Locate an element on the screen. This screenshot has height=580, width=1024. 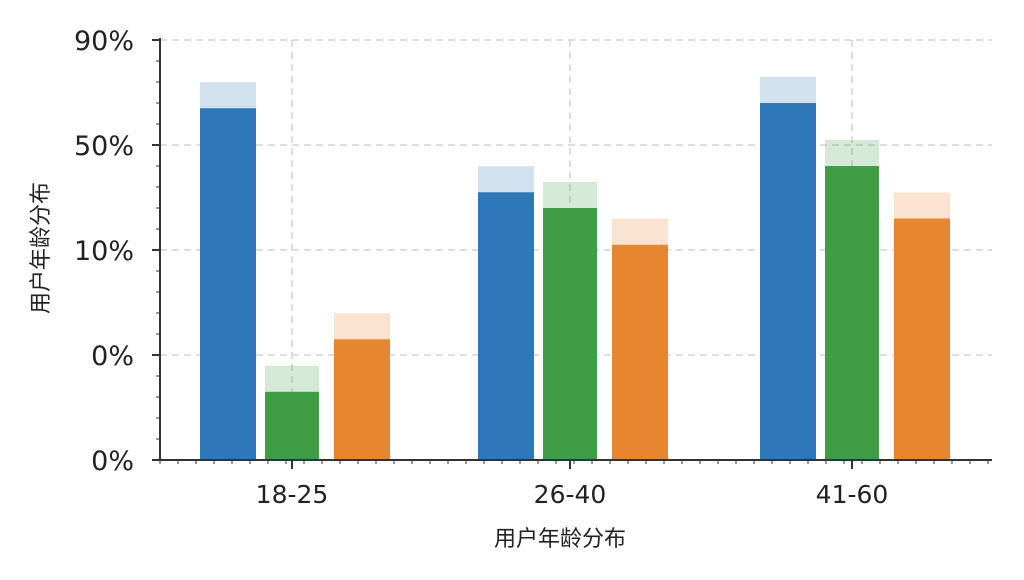
x-tick-label: 41-60 is located at coordinates (852, 494).